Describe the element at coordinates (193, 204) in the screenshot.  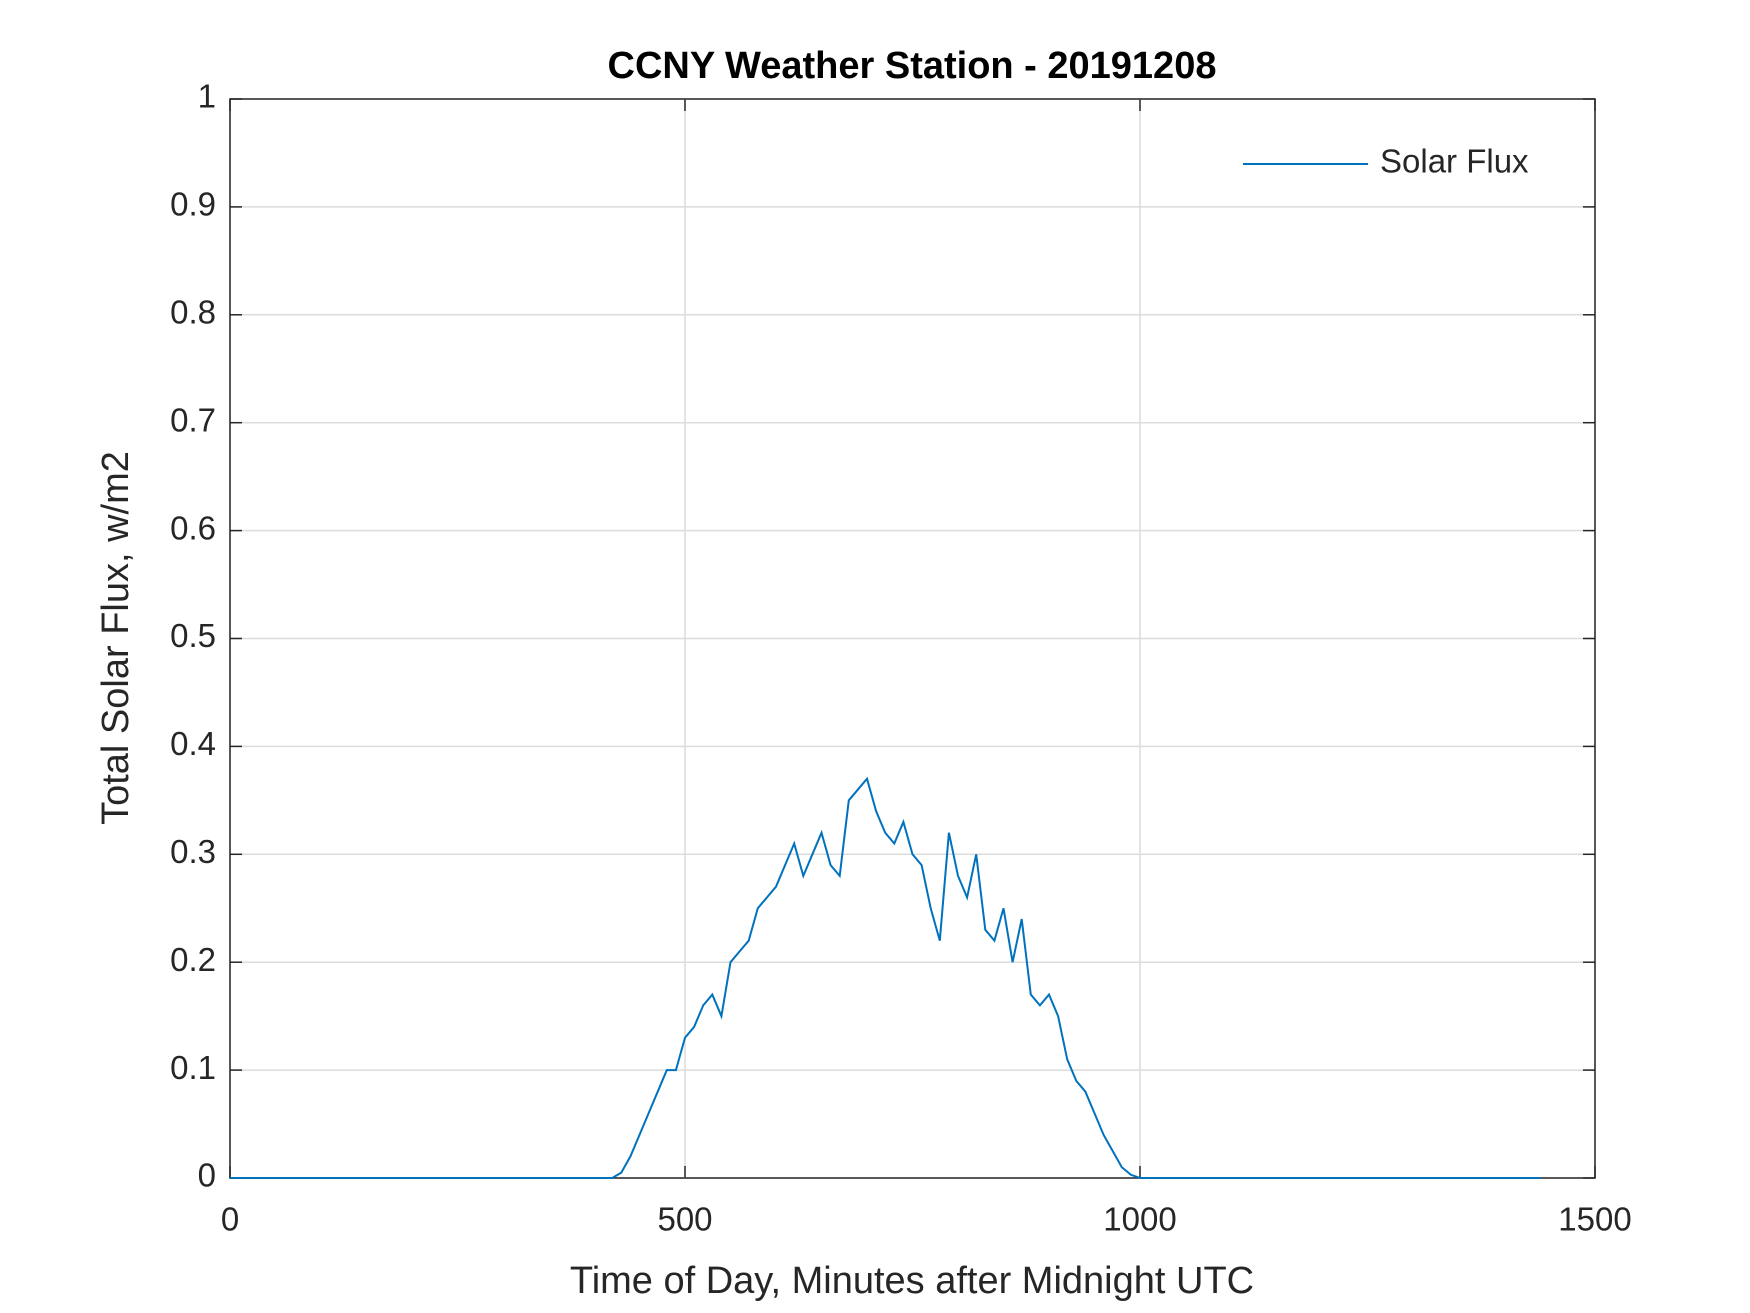
I see `y-tick-label: 0.9` at that location.